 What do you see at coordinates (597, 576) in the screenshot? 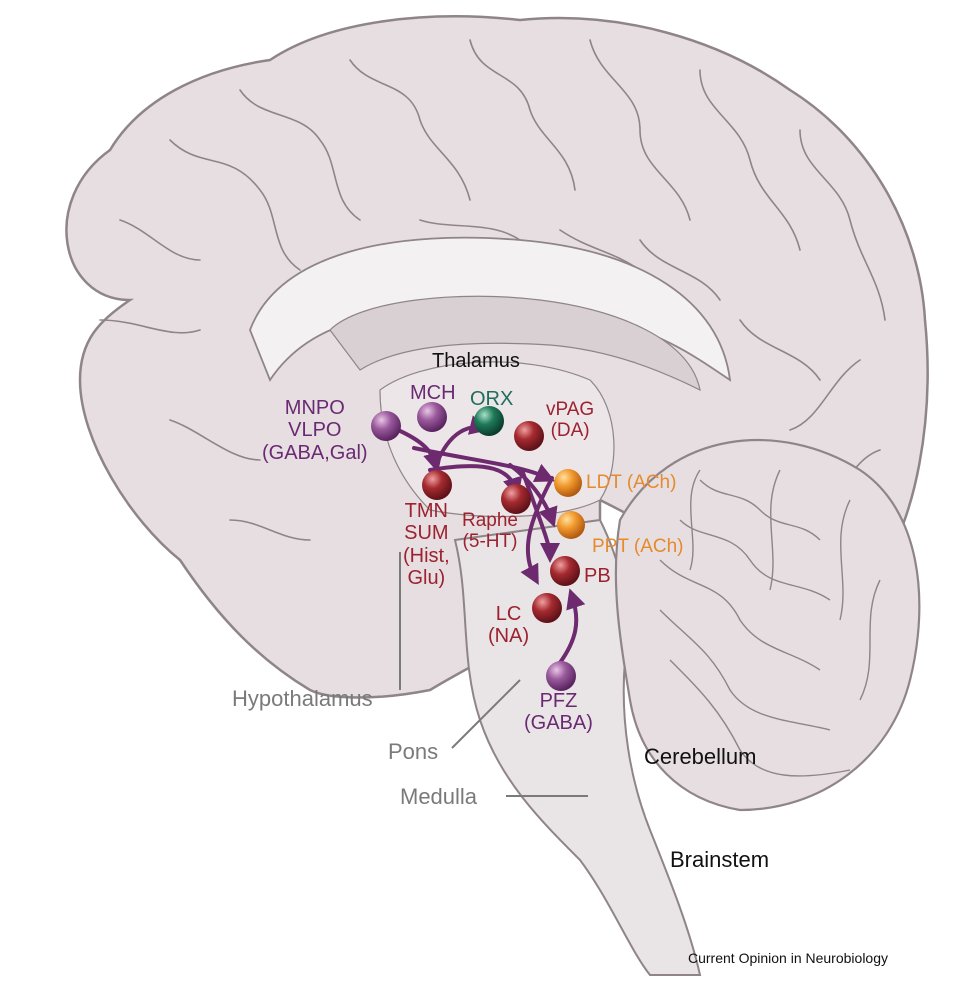
I see `label-pb: PB` at bounding box center [597, 576].